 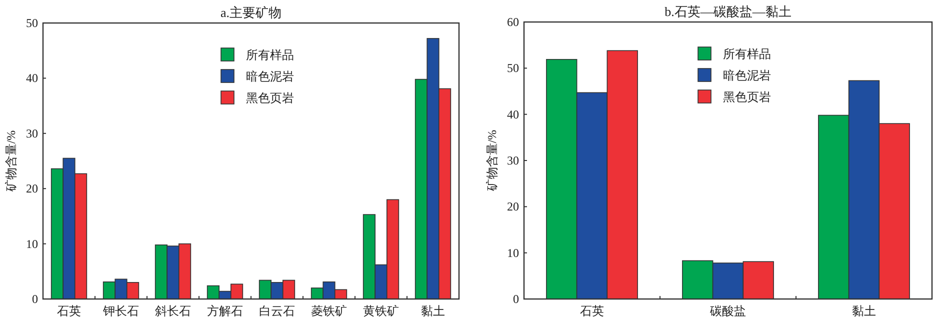 I want to click on x-tick-label: 碳酸盐, so click(x=727, y=311).